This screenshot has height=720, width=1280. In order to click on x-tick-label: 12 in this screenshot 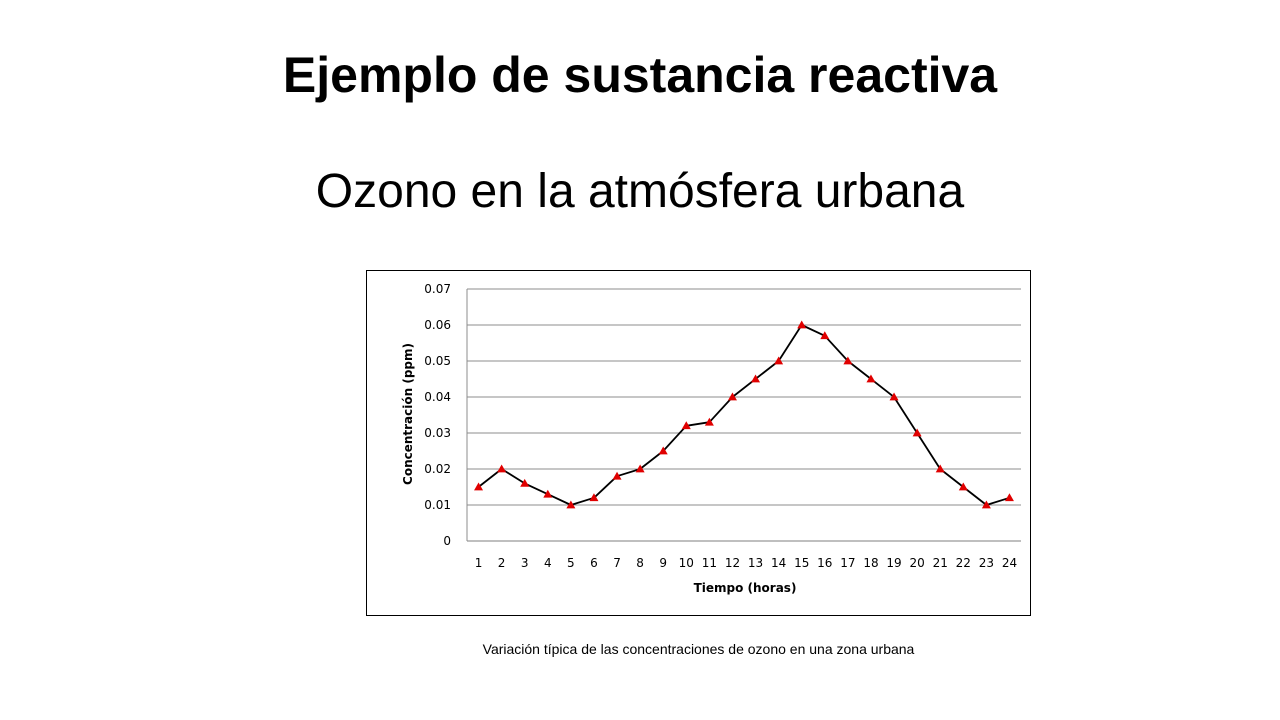, I will do `click(732, 563)`.